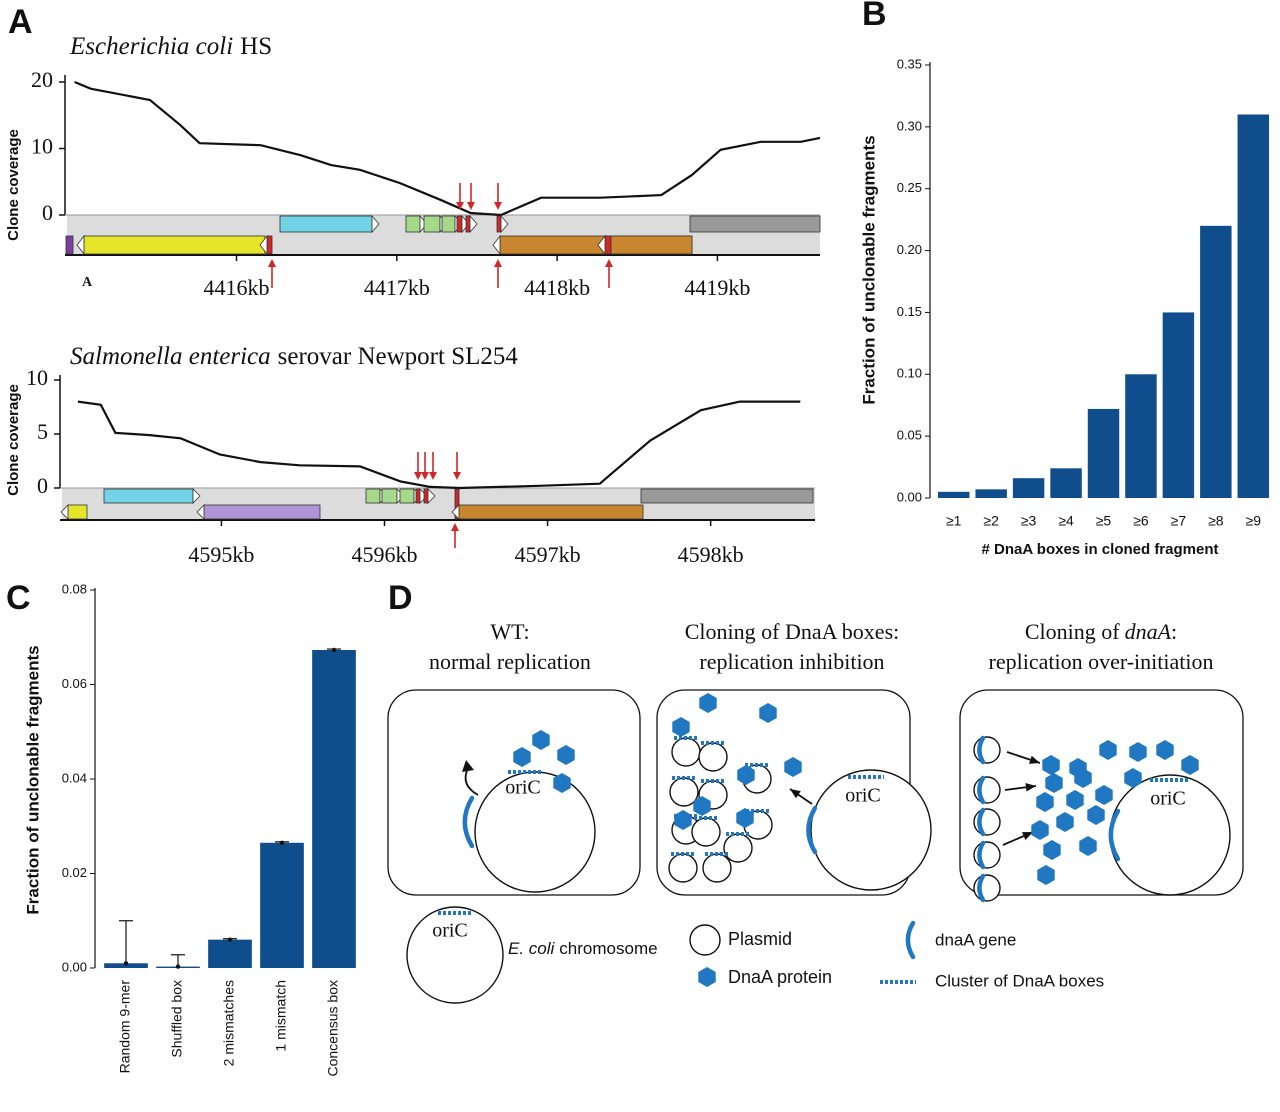  Describe the element at coordinates (874, 16) in the screenshot. I see `panel-label: B` at that location.